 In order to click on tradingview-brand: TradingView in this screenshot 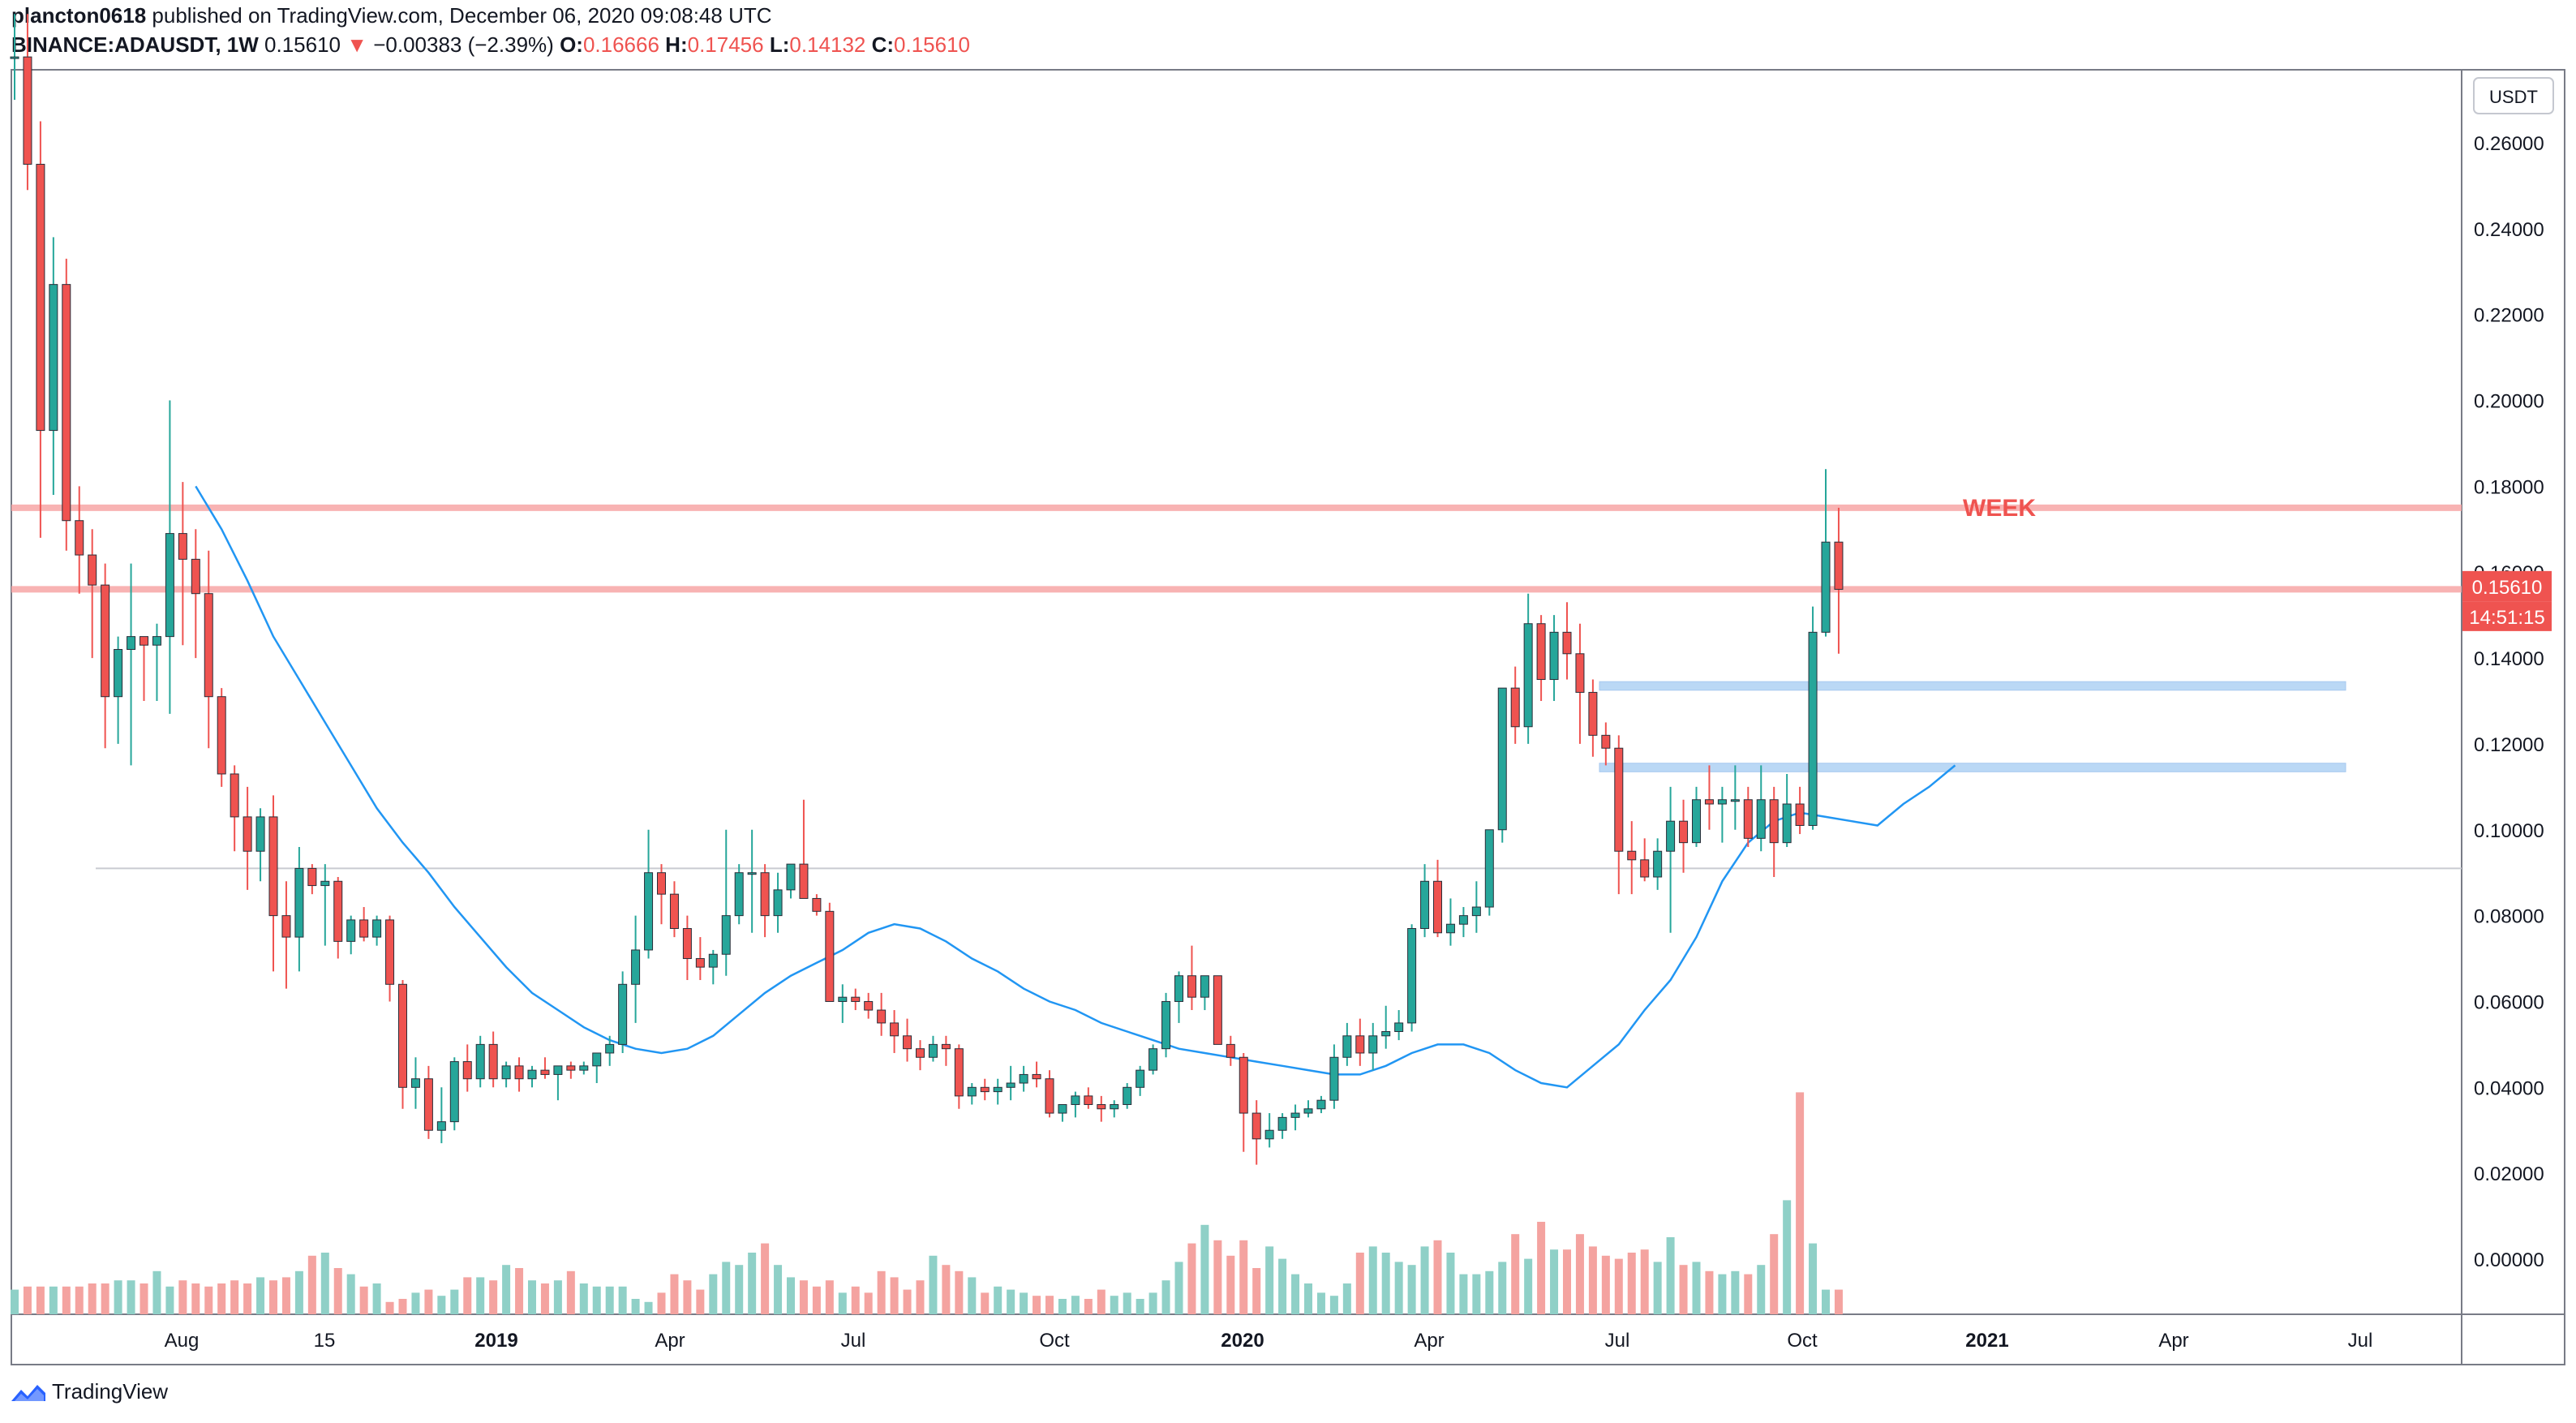, I will do `click(89, 1391)`.